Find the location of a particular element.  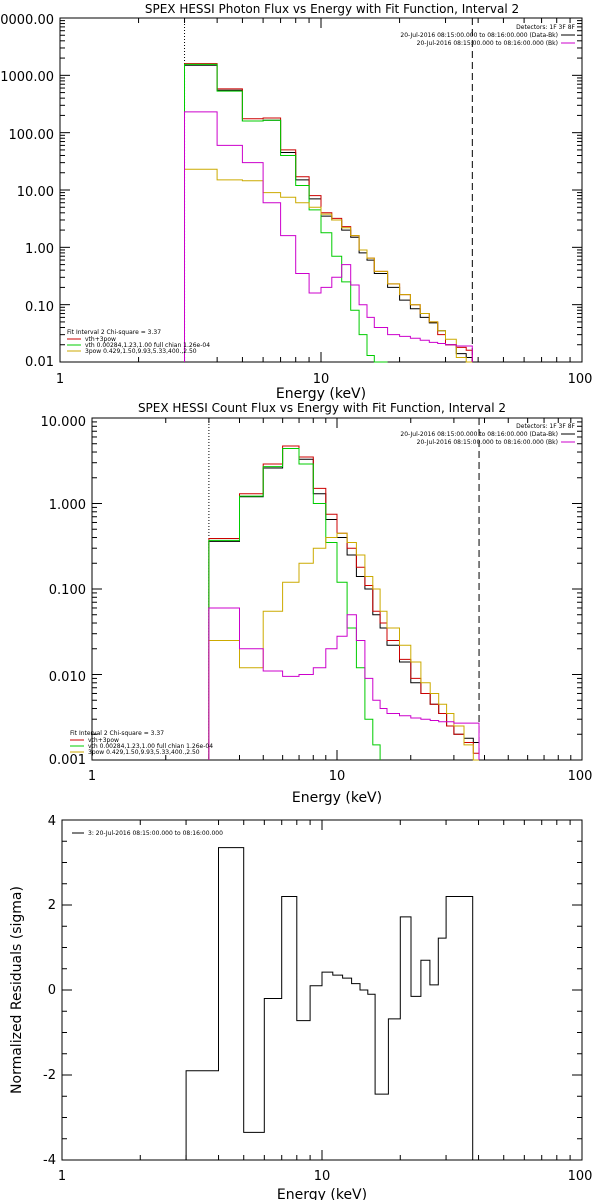

count-flux-series is located at coordinates (344, 589).